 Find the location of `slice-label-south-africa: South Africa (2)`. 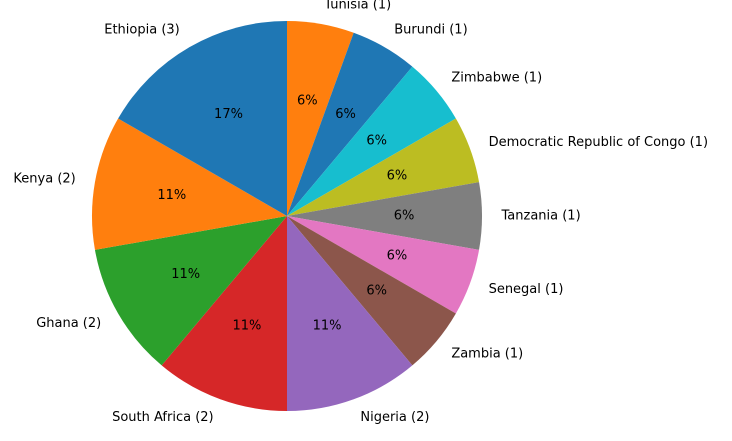

slice-label-south-africa: South Africa (2) is located at coordinates (163, 417).